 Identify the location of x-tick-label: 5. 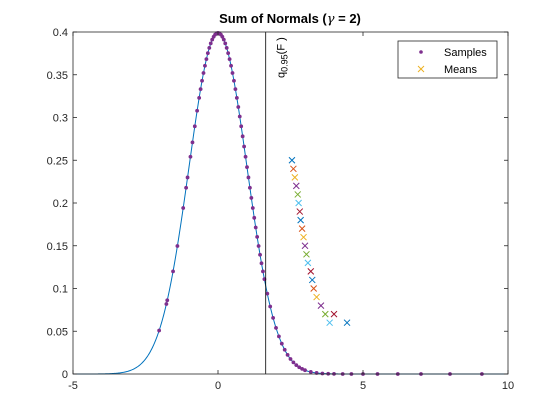
(363, 386).